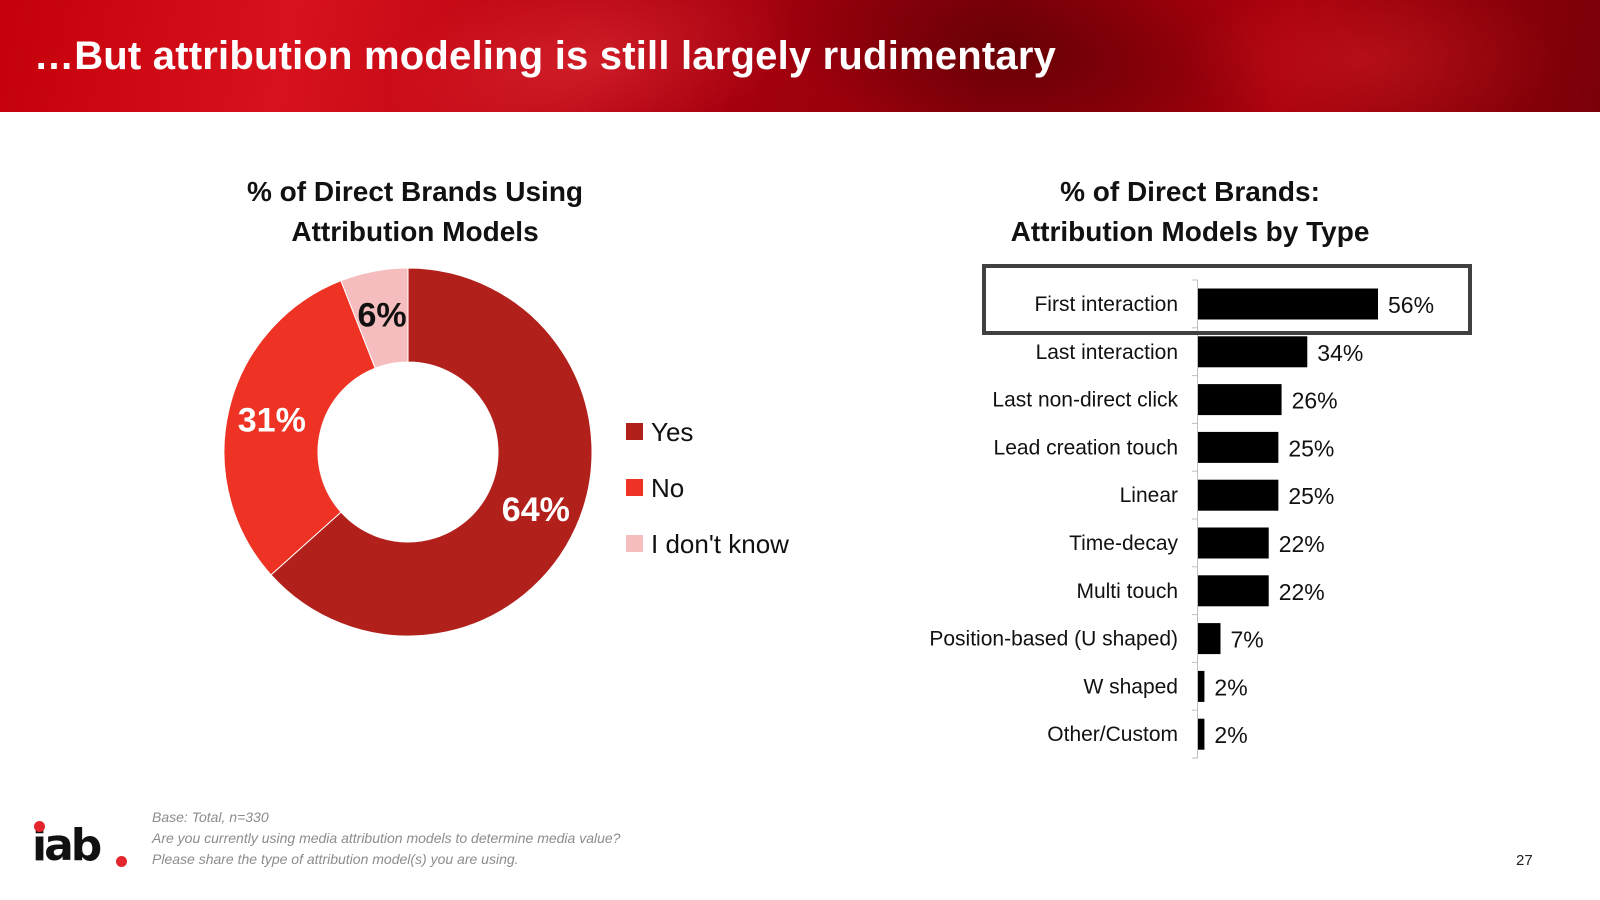  I want to click on bar-title-line1: % of Direct Brands:, so click(1190, 191).